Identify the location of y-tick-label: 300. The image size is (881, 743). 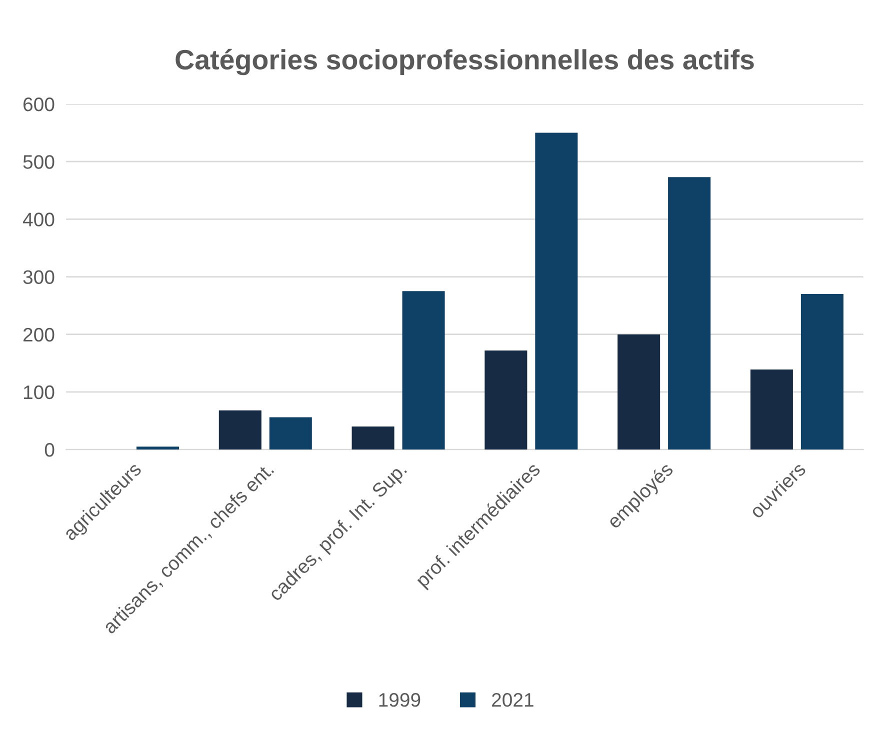
(38, 277).